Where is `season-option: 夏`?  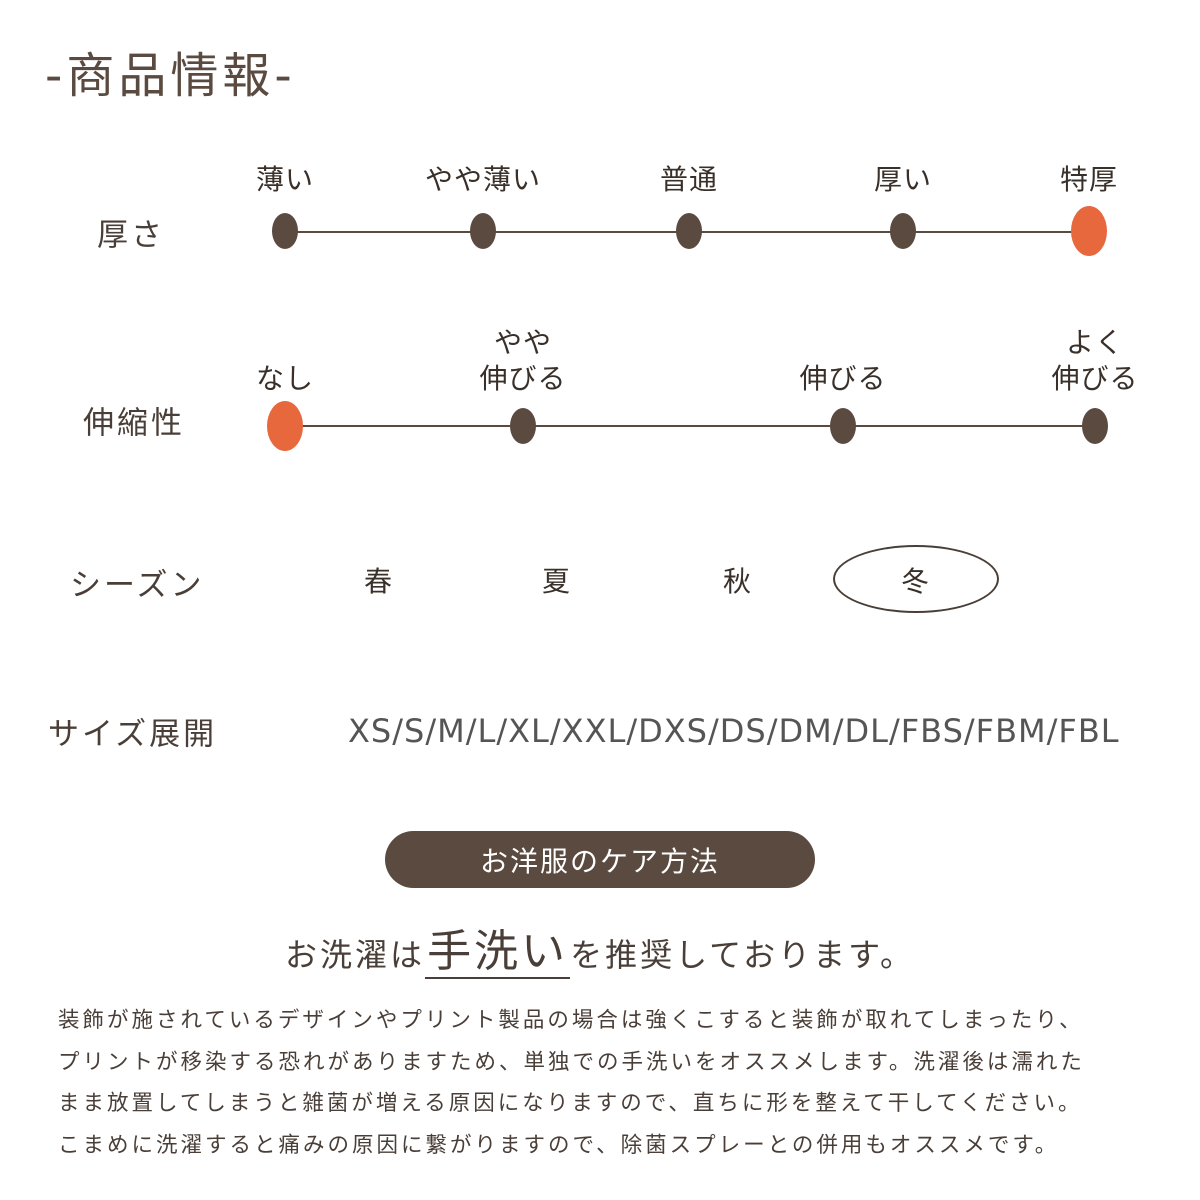 season-option: 夏 is located at coordinates (556, 581).